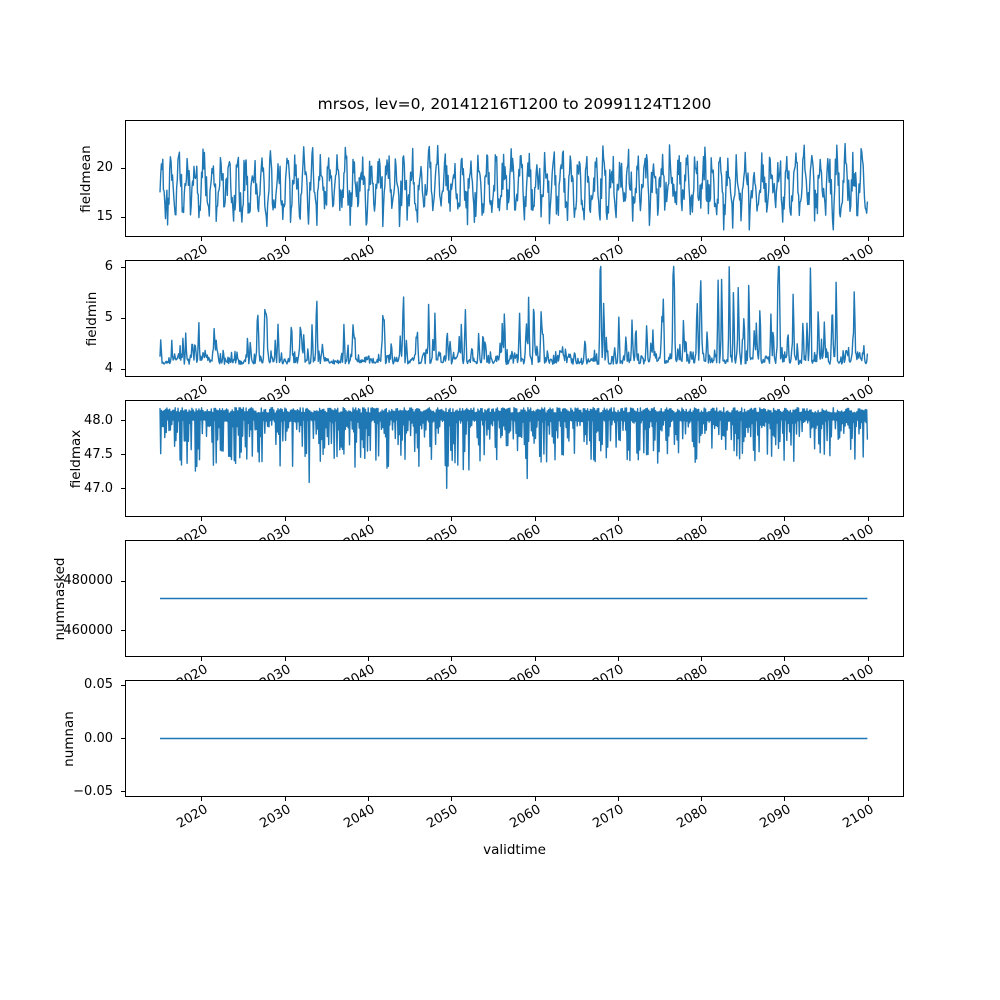 The image size is (1000, 1000). Describe the element at coordinates (104, 216) in the screenshot. I see `y-tick-label: 15` at that location.